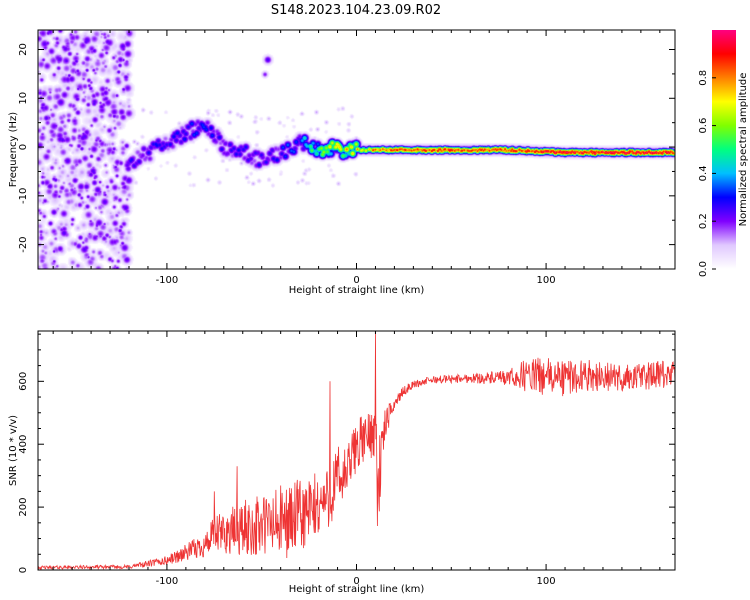 Image resolution: width=750 pixels, height=600 pixels. What do you see at coordinates (724, 149) in the screenshot?
I see `colorbar-gradient` at bounding box center [724, 149].